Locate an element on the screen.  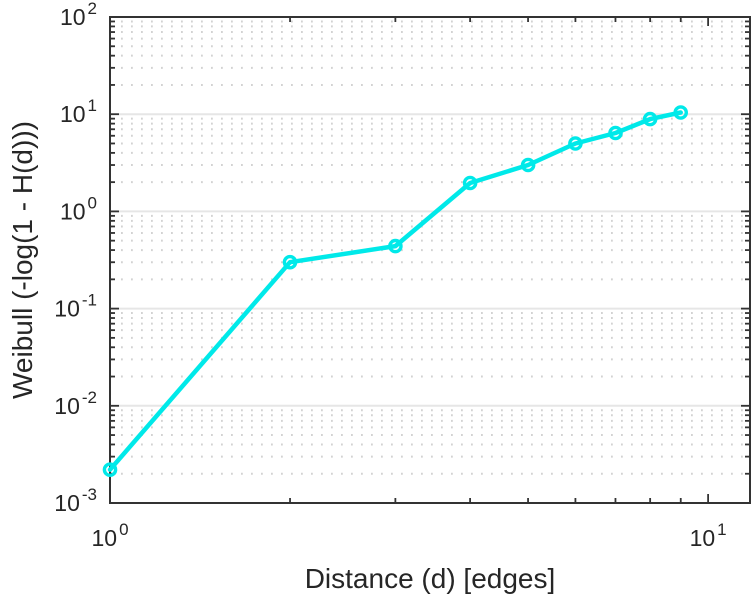
x-tick-label: 10 1 is located at coordinates (708, 535).